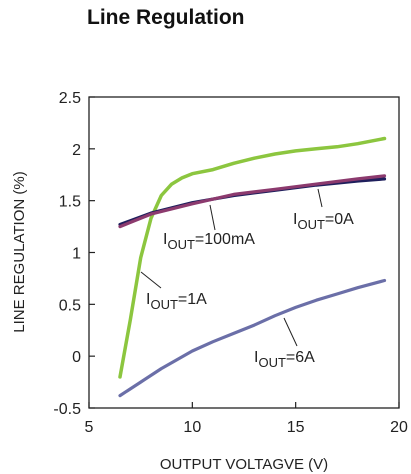 The image size is (411, 474). What do you see at coordinates (296, 427) in the screenshot?
I see `x-tick-label: 15` at bounding box center [296, 427].